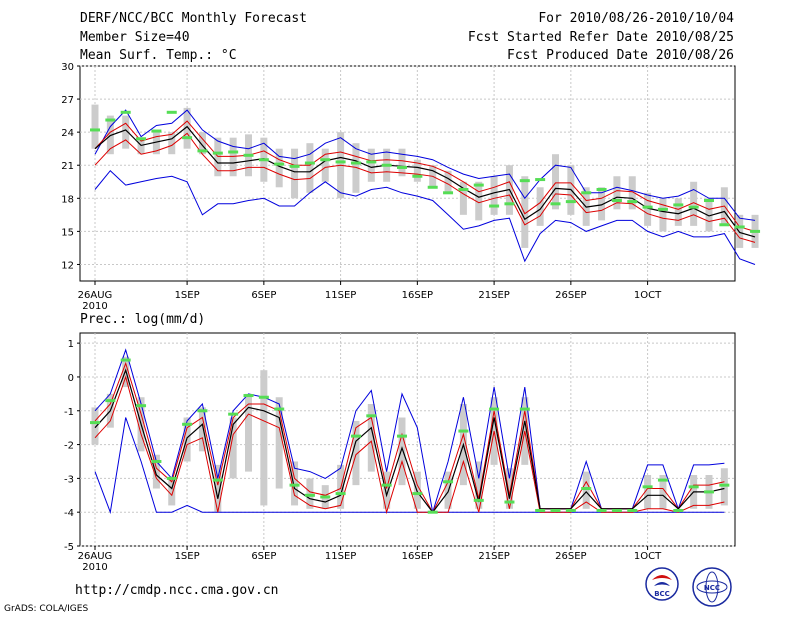 Image resolution: width=800 pixels, height=618 pixels. Describe the element at coordinates (69, 446) in the screenshot. I see `y-tick-label: -2` at that location.